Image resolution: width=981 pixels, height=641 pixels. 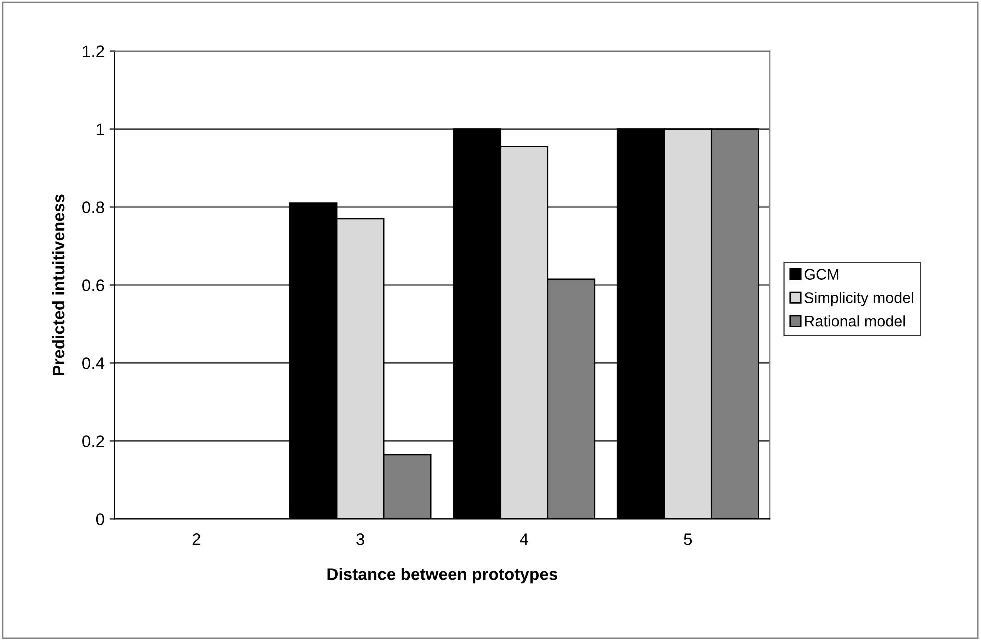 What do you see at coordinates (360, 540) in the screenshot?
I see `x-tick-label: 3` at bounding box center [360, 540].